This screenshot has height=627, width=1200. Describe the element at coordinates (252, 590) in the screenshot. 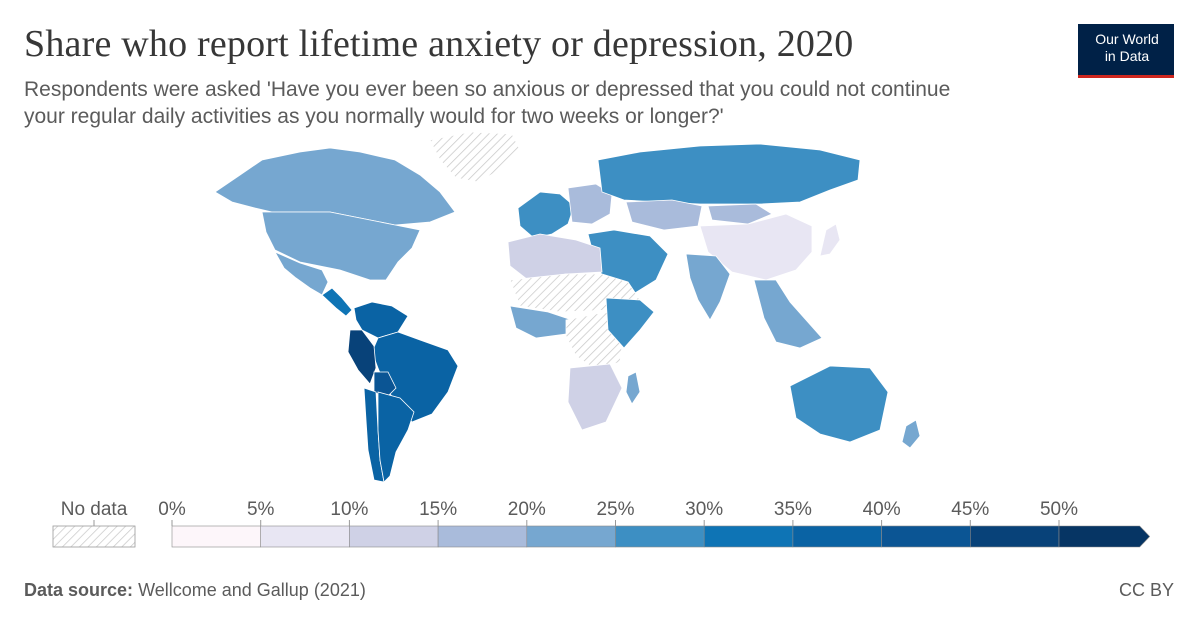

I see `data-source-text: Wellcome and Gallup (2021)` at that location.